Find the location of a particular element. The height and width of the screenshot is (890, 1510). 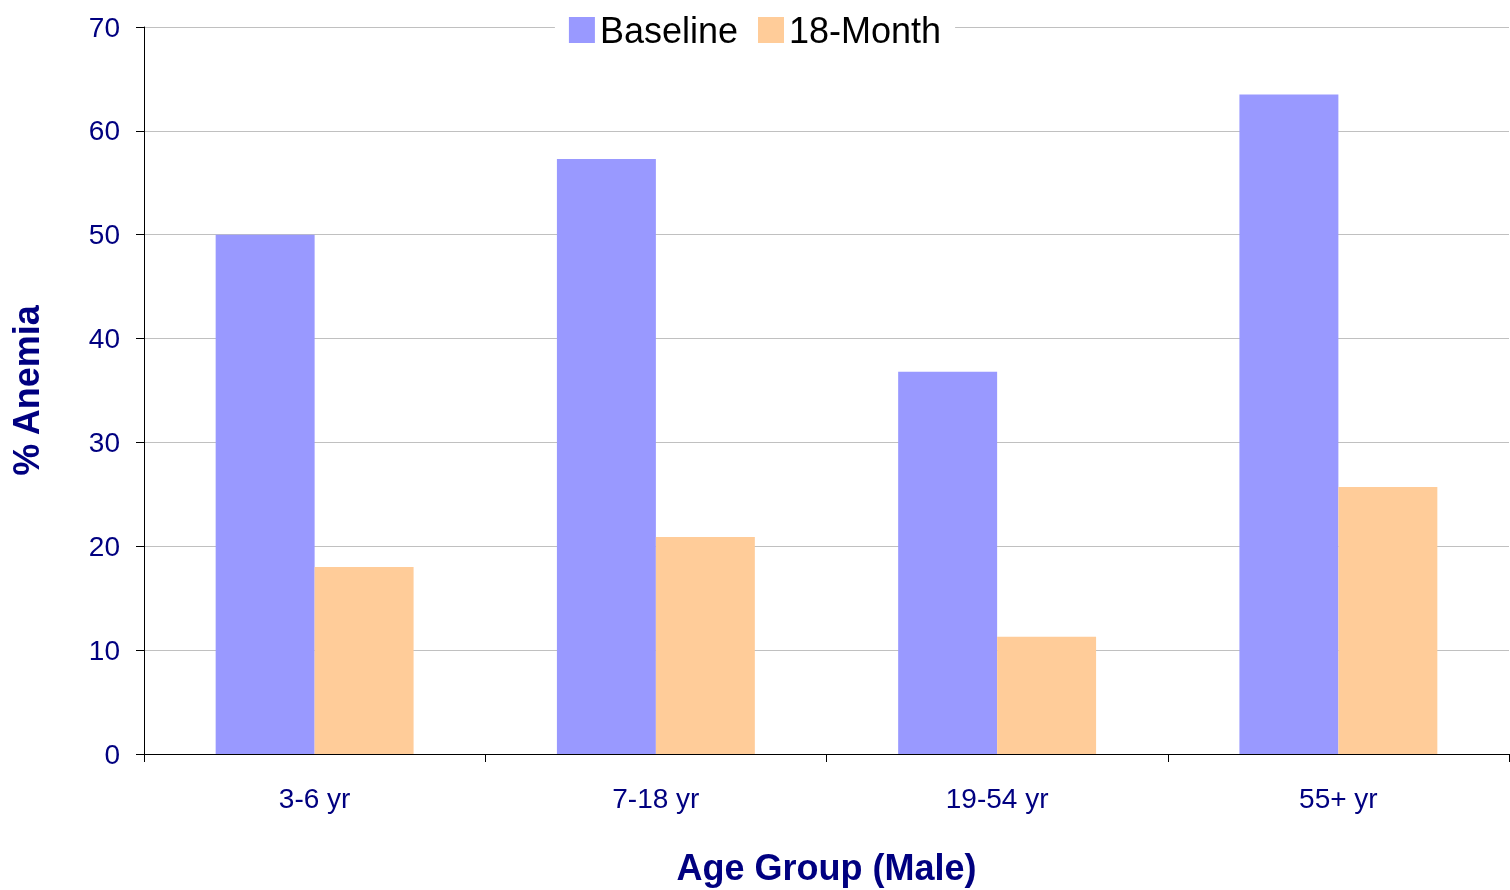

y-axis-title: % Anemia is located at coordinates (26, 390).